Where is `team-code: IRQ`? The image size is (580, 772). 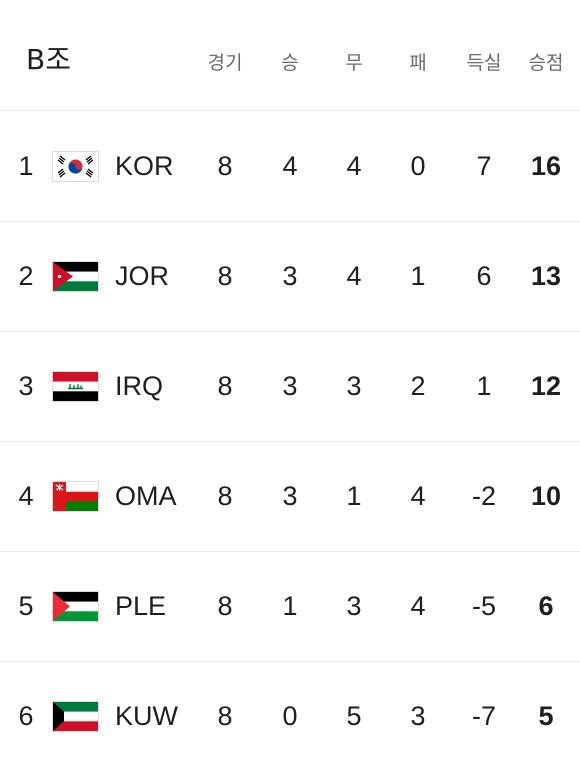 team-code: IRQ is located at coordinates (139, 386).